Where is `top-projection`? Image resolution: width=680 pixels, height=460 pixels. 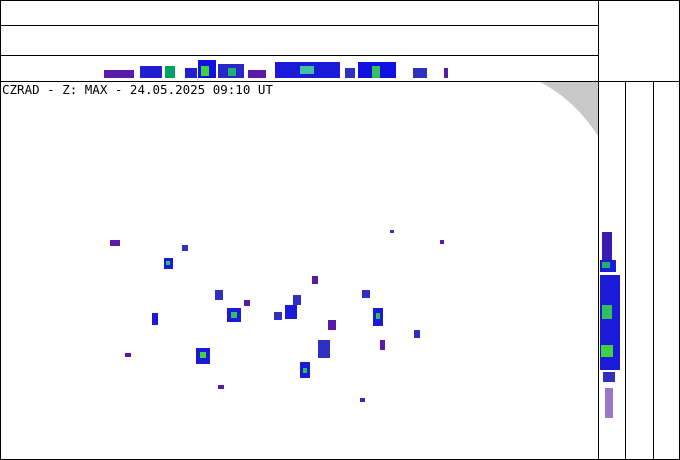
top-projection is located at coordinates (276, 69).